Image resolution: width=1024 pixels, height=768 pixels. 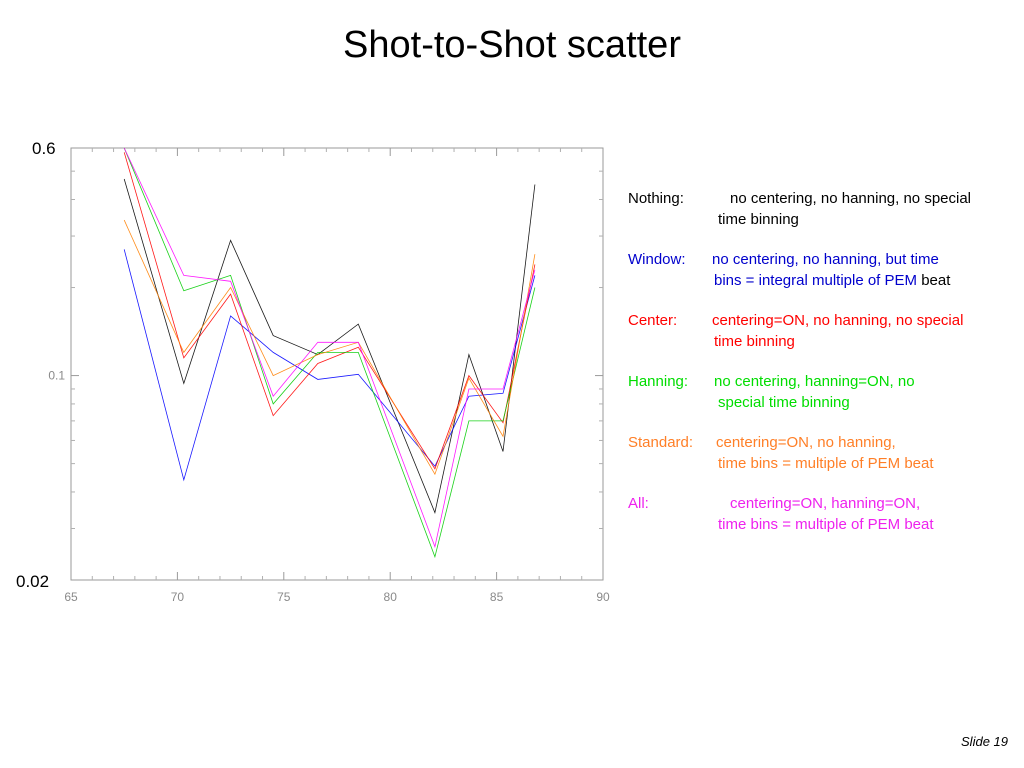 I want to click on x-tick-label: 70, so click(x=178, y=597).